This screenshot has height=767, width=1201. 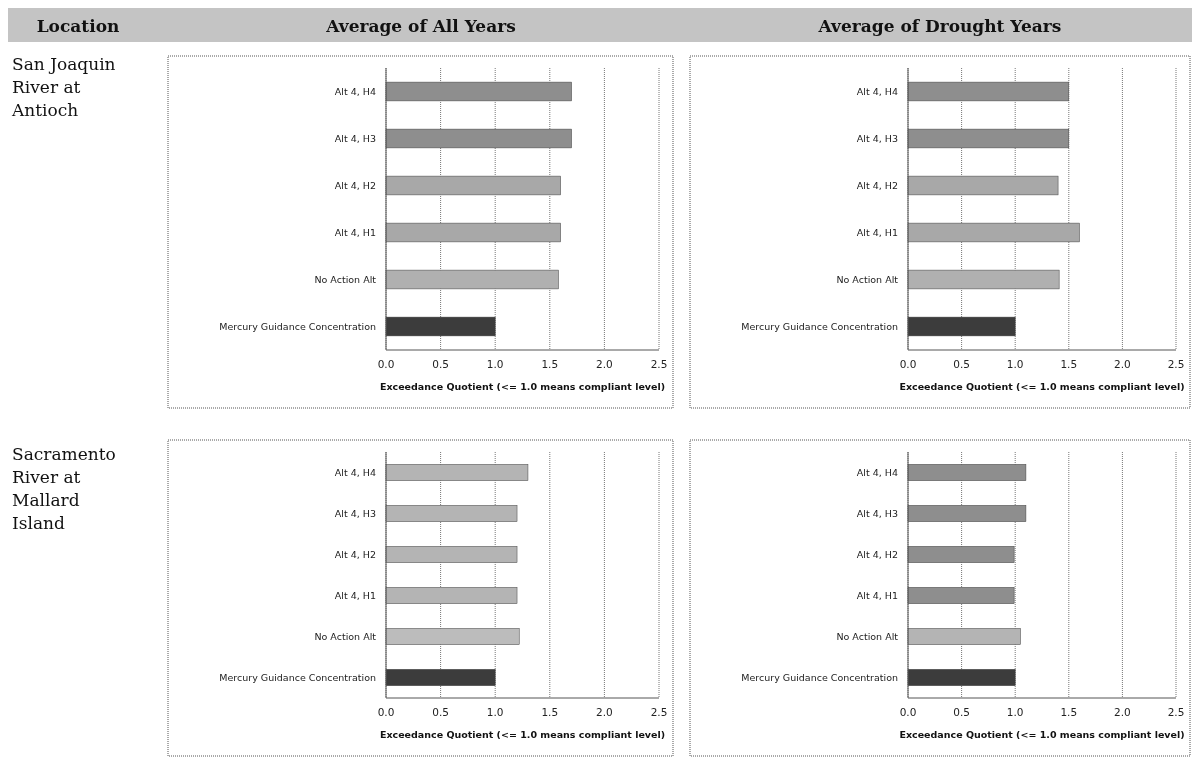 What do you see at coordinates (63, 87) in the screenshot?
I see `text: San Joaquin River at Antioch` at bounding box center [63, 87].